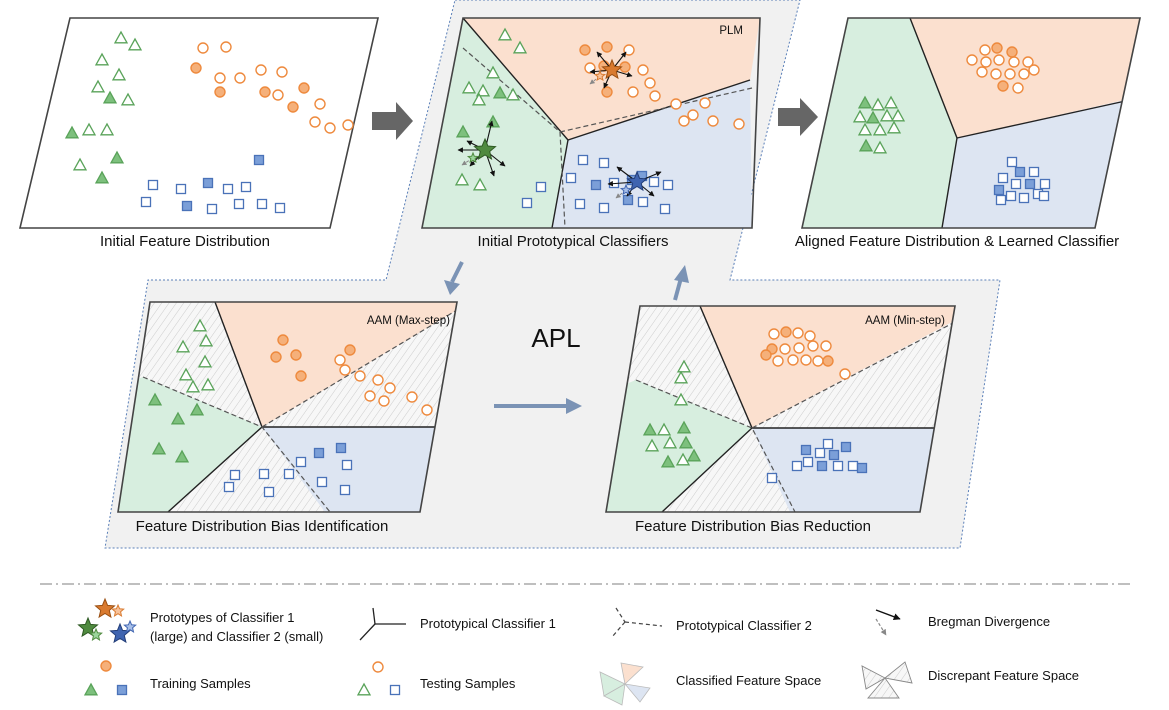 This screenshot has height=710, width=1169. I want to click on aam-max-step-label: AAM (Max-step), so click(408, 321).